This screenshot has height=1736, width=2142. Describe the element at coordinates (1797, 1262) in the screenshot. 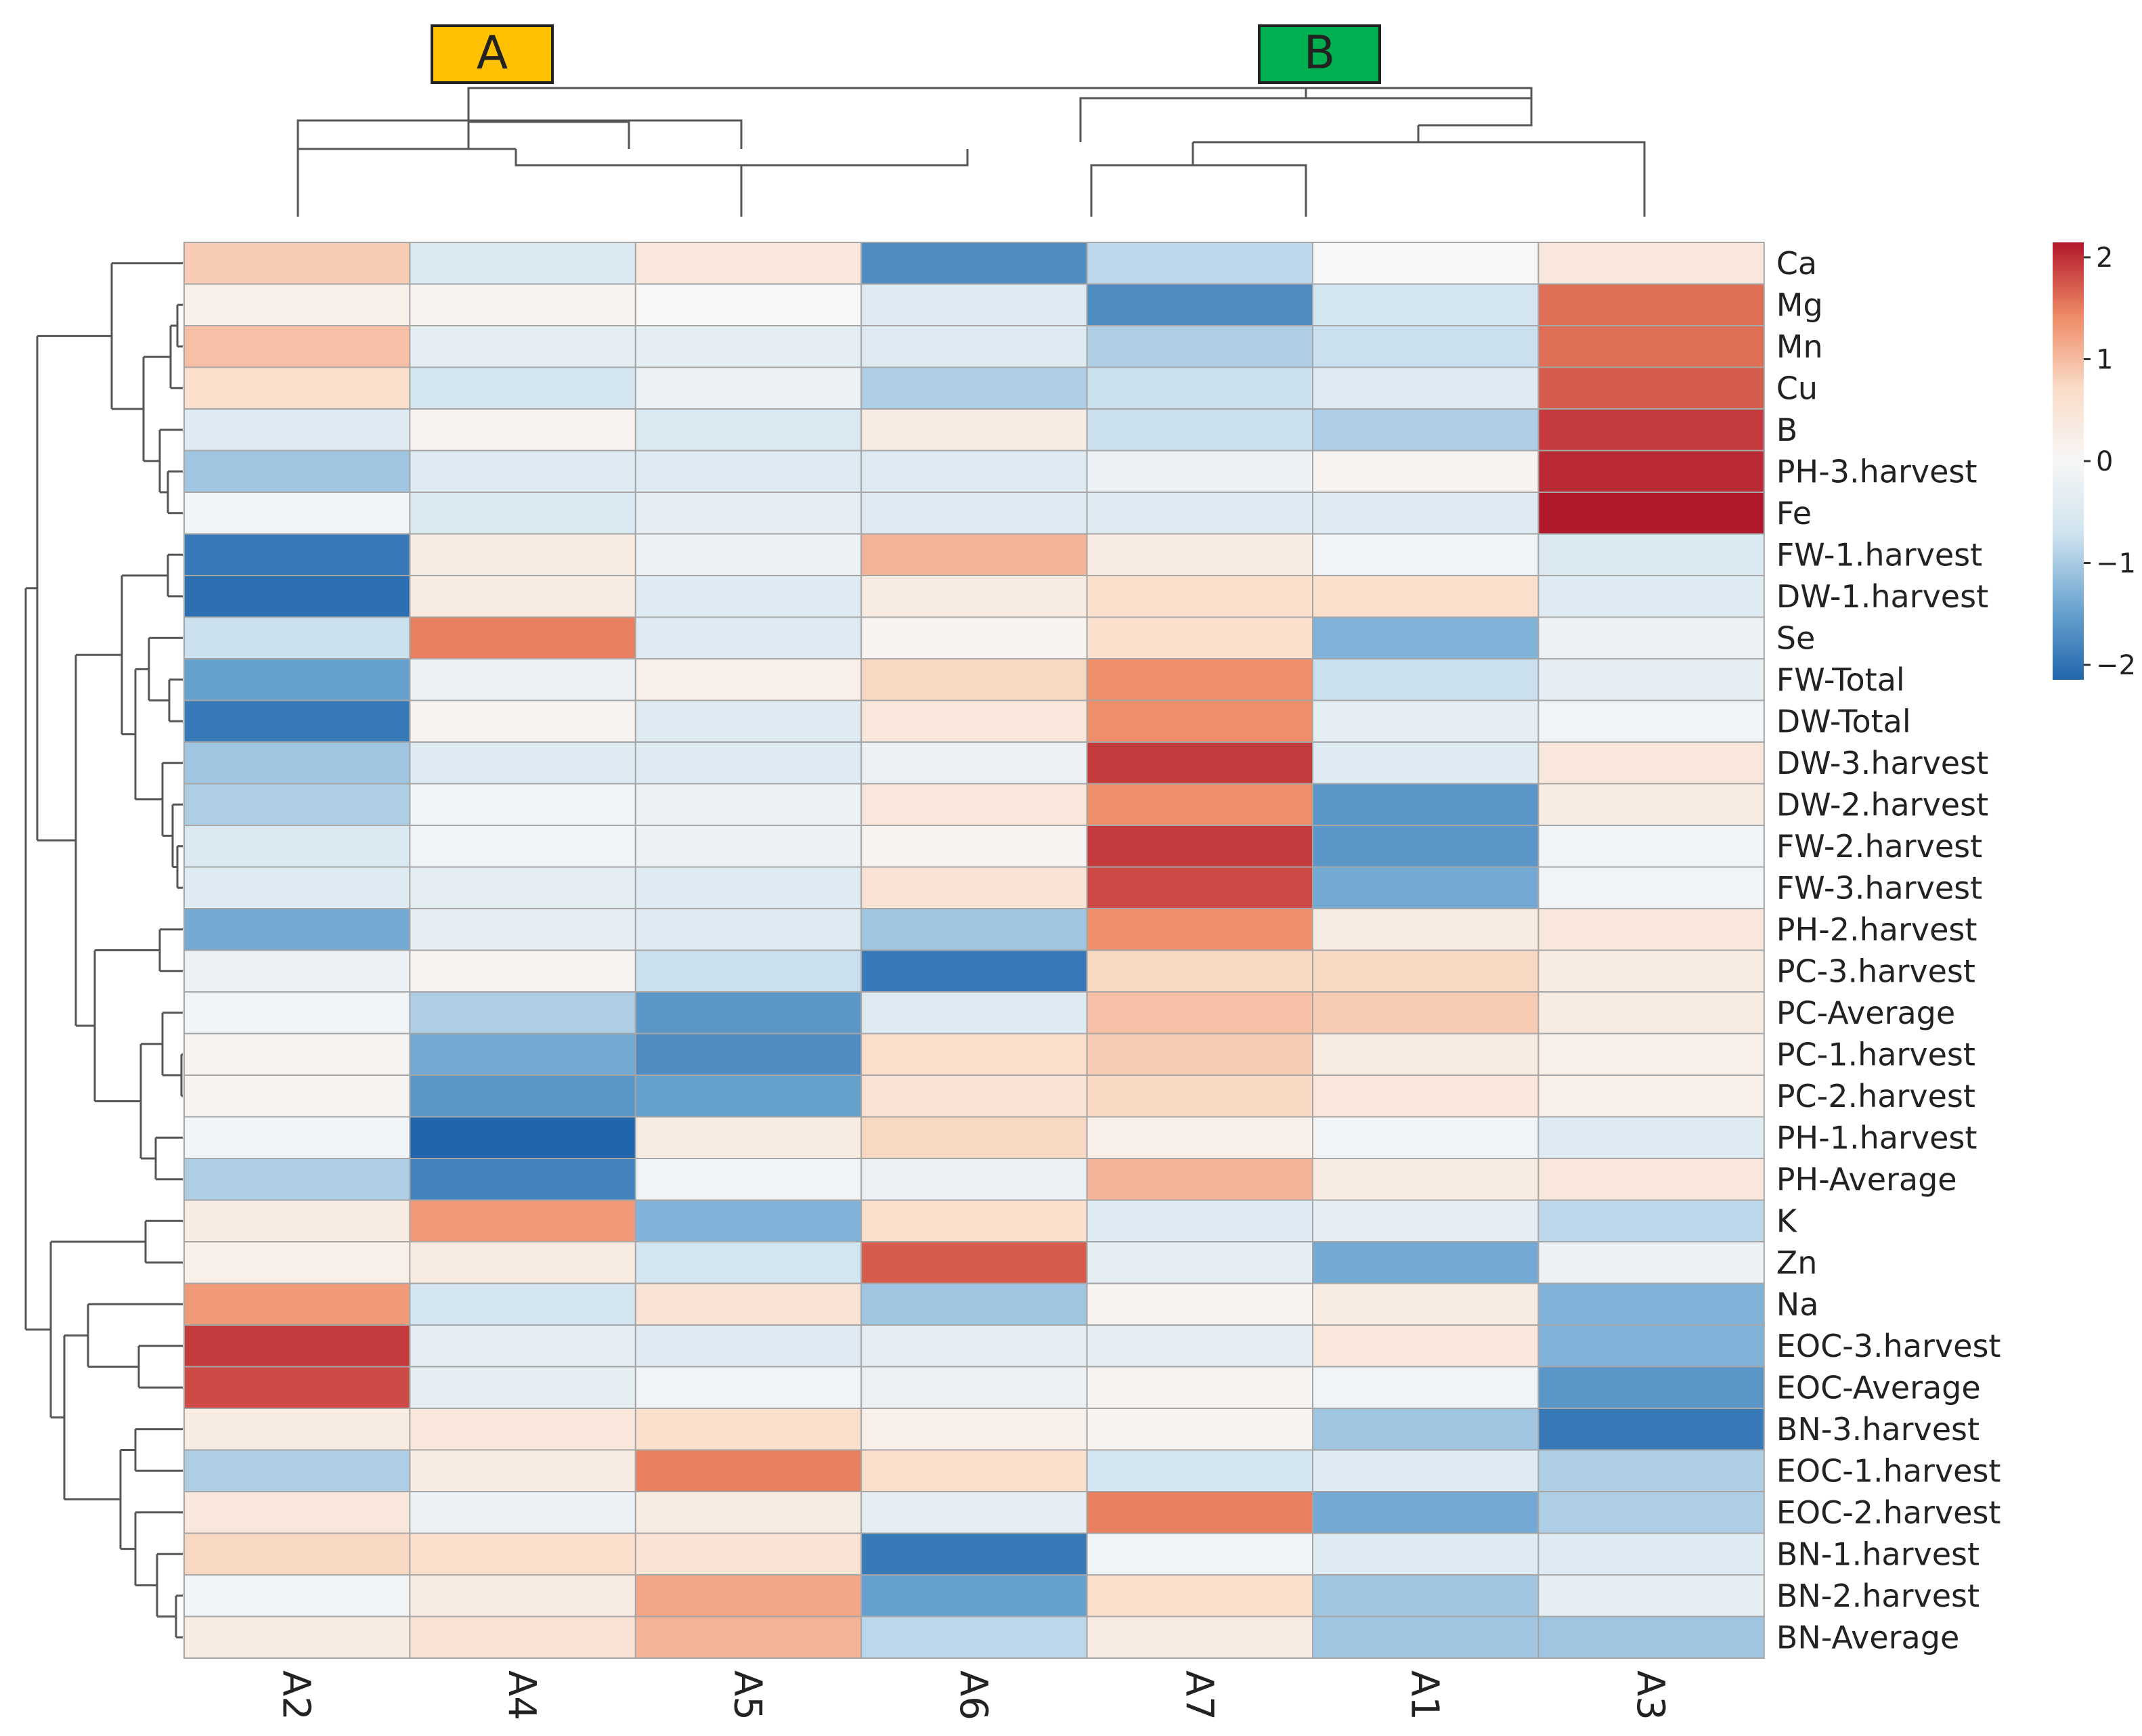

I see `row-label: Zn` at that location.